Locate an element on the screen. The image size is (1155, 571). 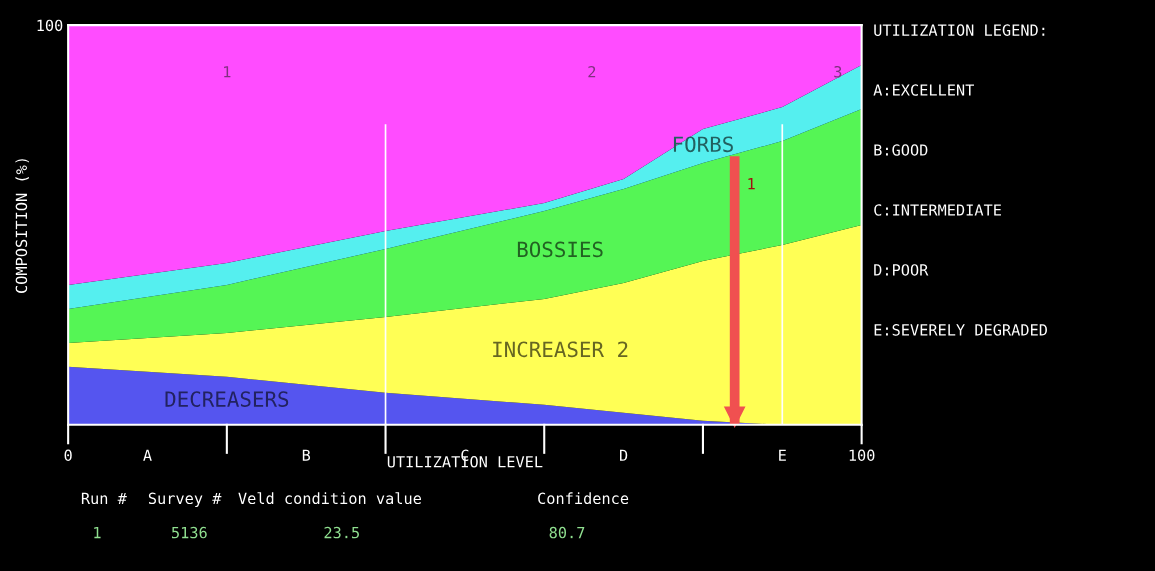
x-tick-label: B is located at coordinates (306, 455).